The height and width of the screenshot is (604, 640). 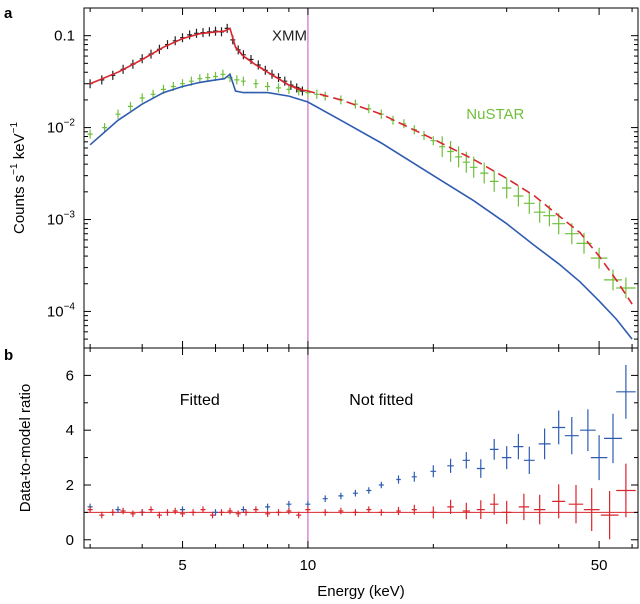 I want to click on y-tick-label: 0, so click(x=70, y=540).